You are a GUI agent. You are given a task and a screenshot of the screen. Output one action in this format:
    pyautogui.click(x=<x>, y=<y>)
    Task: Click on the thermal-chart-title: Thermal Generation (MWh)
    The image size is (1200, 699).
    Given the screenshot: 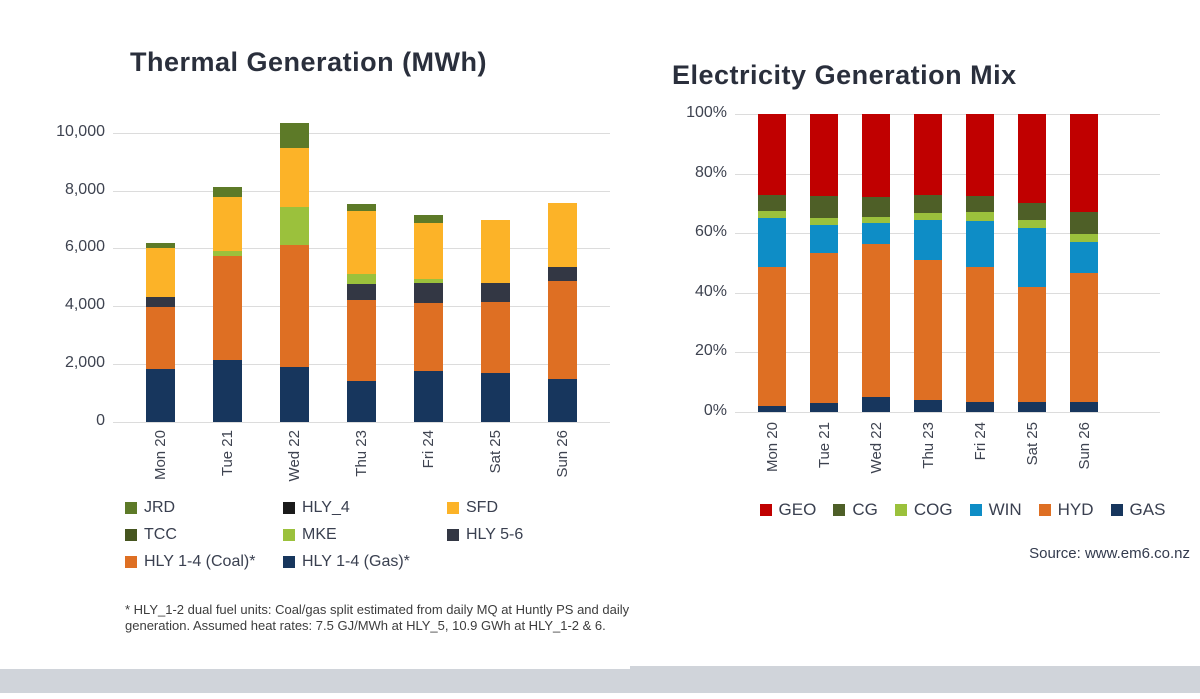 What is the action you would take?
    pyautogui.click(x=309, y=62)
    